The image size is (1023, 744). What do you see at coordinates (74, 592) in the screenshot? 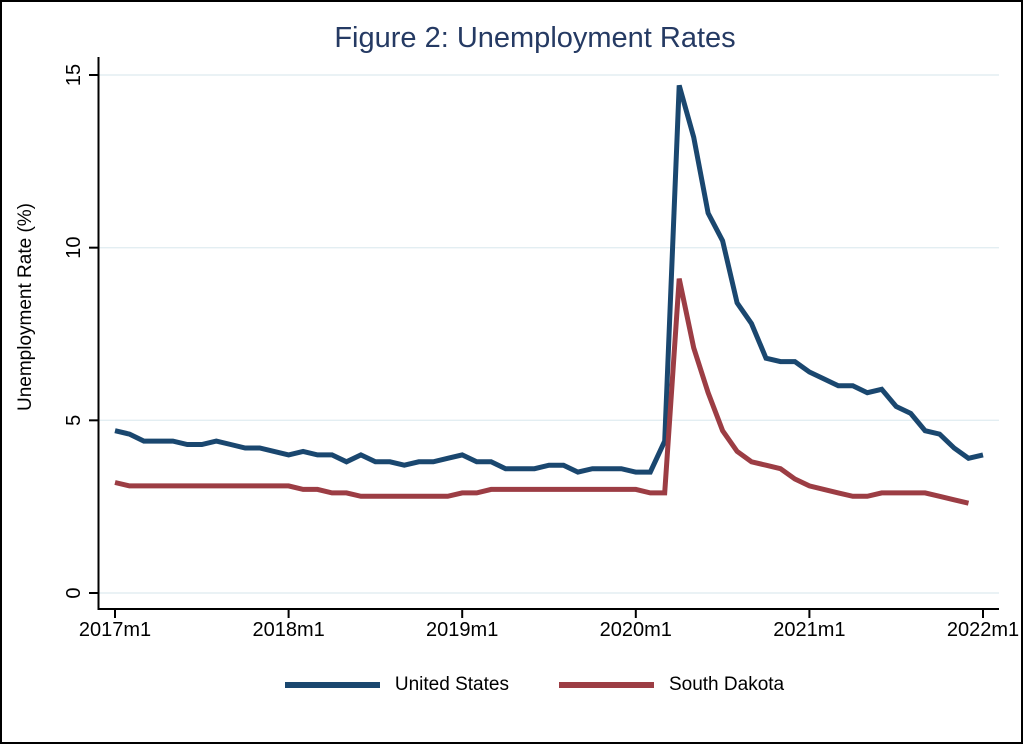
I see `y-tick-label-0: 0` at bounding box center [74, 592].